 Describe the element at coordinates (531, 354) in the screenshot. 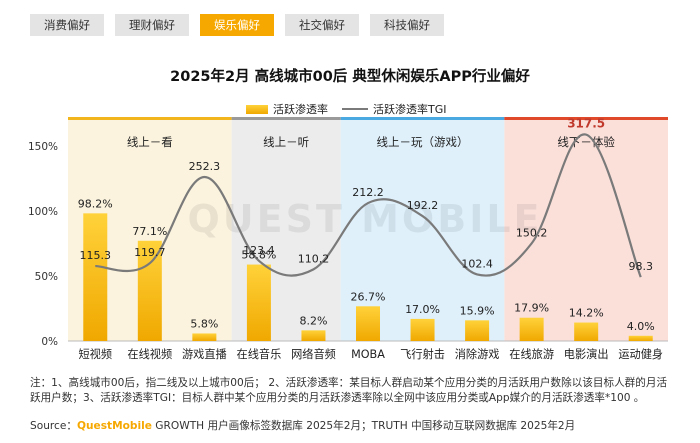

I see `x-category-label-8: 在线旅游` at that location.